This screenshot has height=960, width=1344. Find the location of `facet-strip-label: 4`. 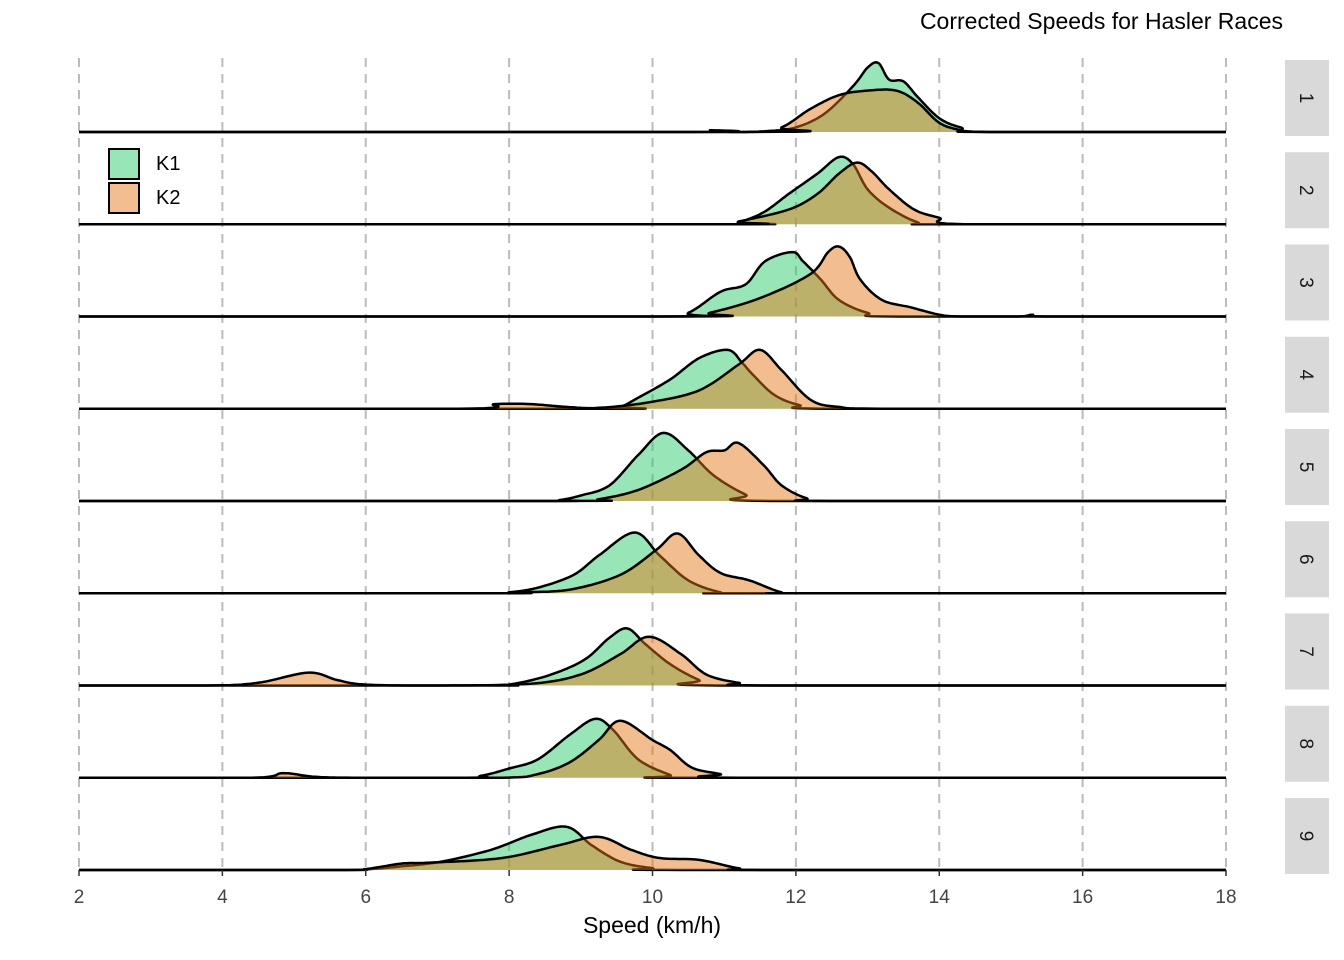

facet-strip-label: 4 is located at coordinates (1305, 374).